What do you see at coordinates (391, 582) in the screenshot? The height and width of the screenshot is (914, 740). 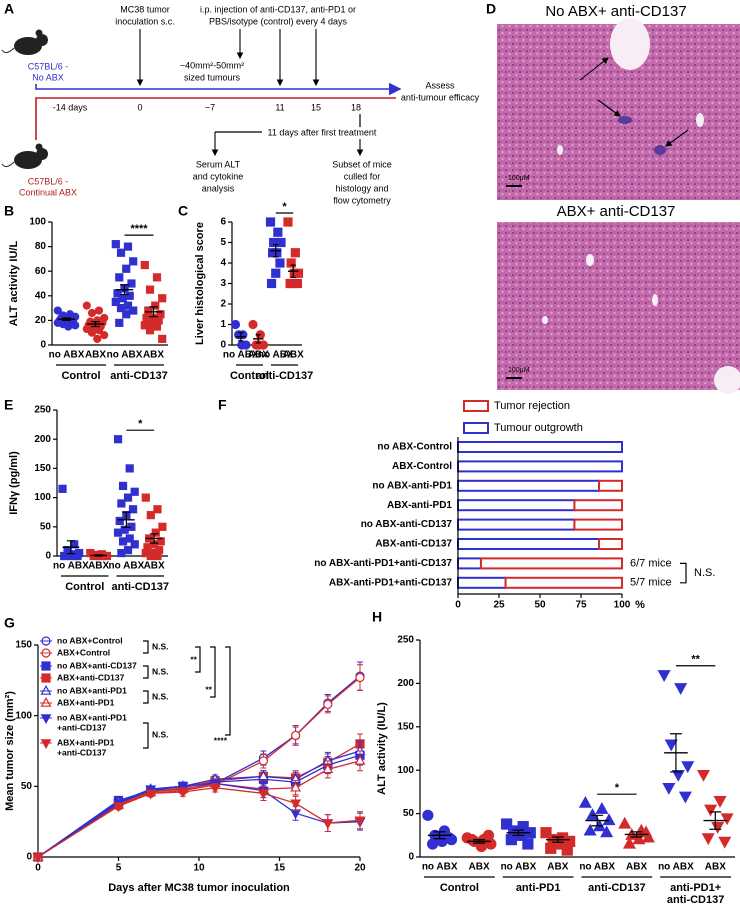 I see `category-label: ABX-anti-PD1+anti-CD137` at bounding box center [391, 582].